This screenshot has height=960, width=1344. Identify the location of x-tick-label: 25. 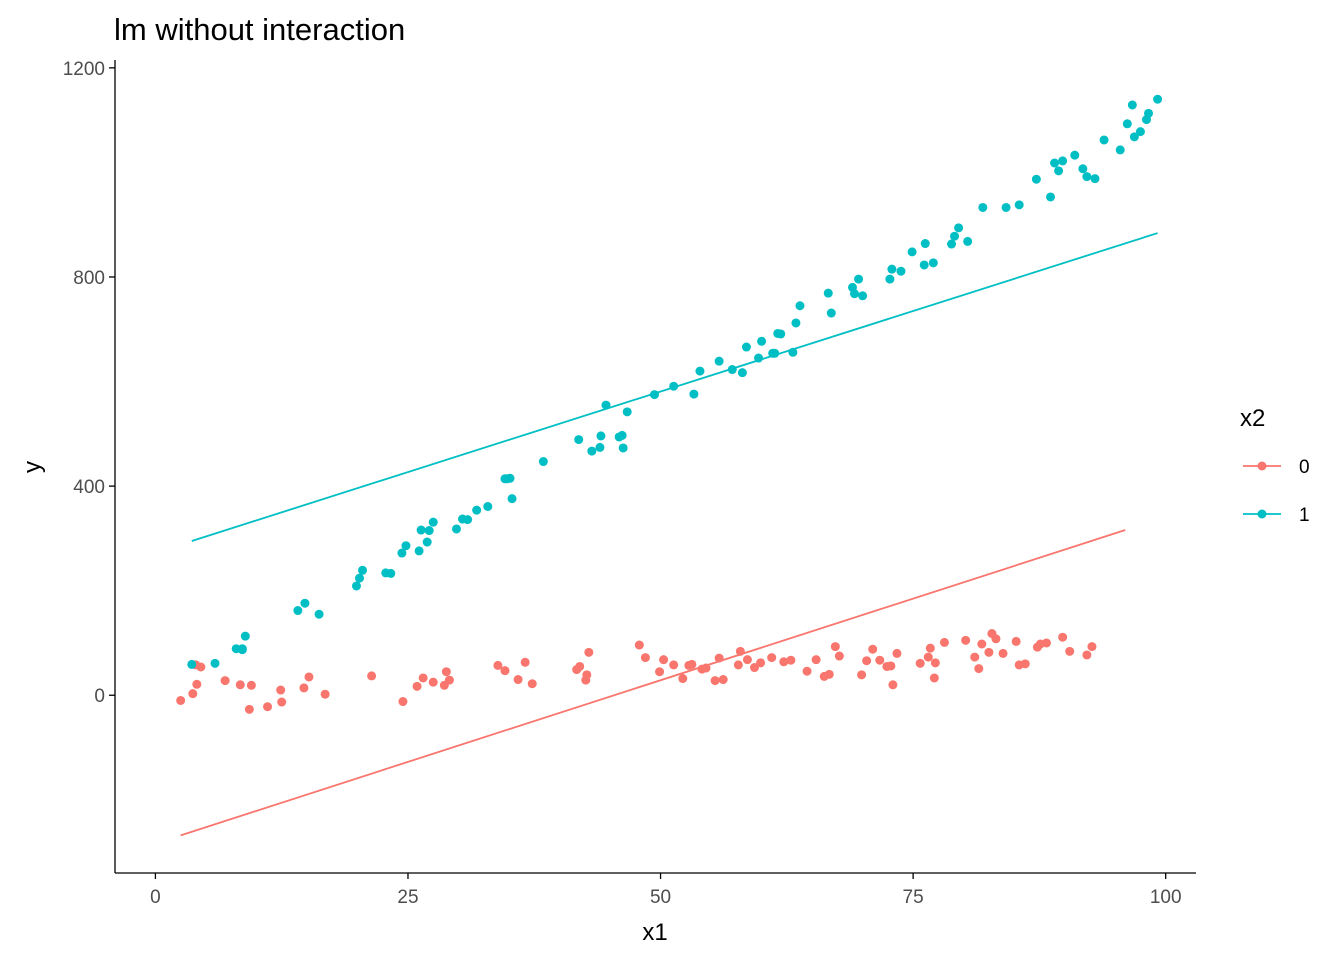
(407, 897).